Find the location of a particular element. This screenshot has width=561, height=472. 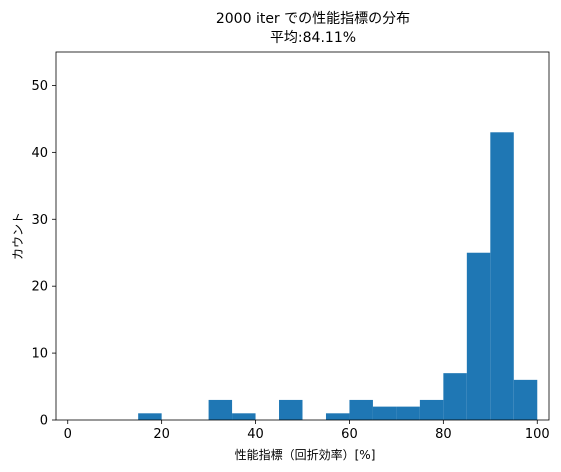

chart-title-group: 2000 iter での性能指標の分布 平均:84.11% is located at coordinates (313, 28).